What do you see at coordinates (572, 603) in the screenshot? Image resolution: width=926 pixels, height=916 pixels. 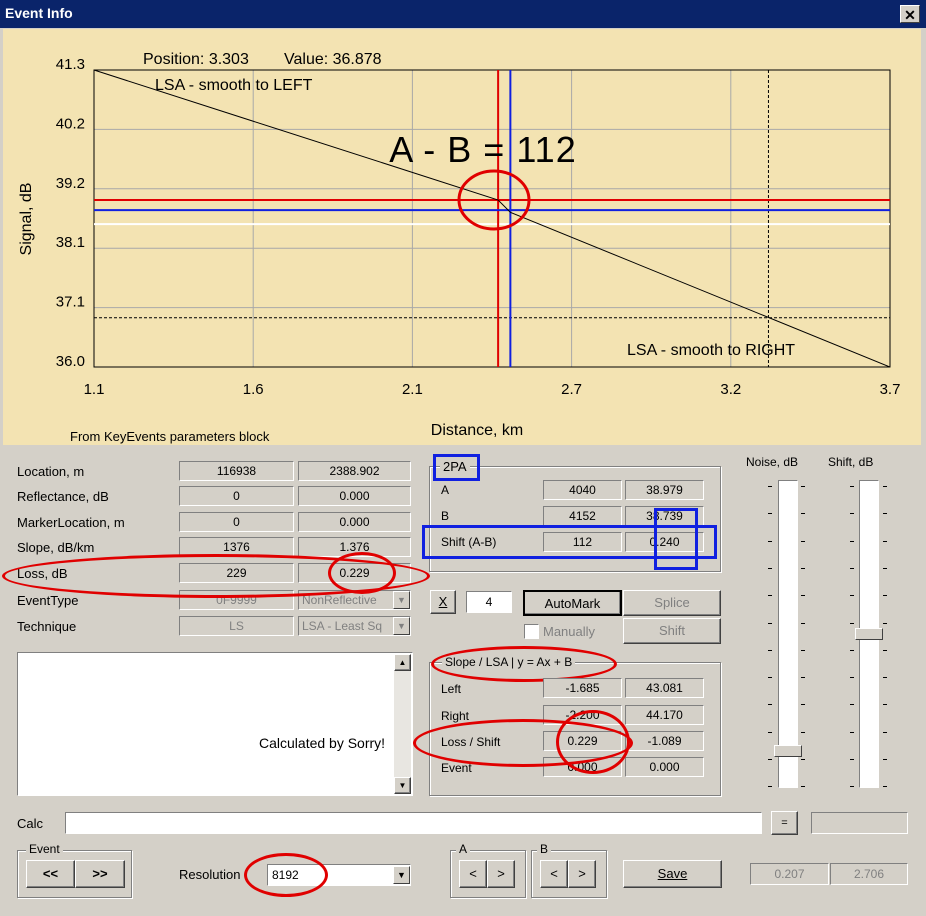 I see `automark-button: AutoMark` at bounding box center [572, 603].